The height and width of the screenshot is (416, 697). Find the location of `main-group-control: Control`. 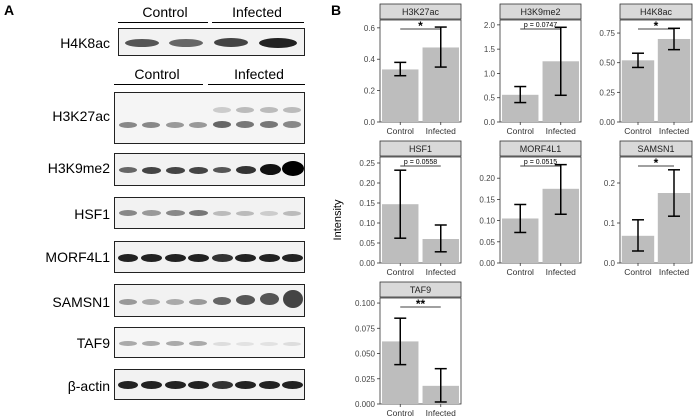

main-group-control: Control is located at coordinates (157, 74).